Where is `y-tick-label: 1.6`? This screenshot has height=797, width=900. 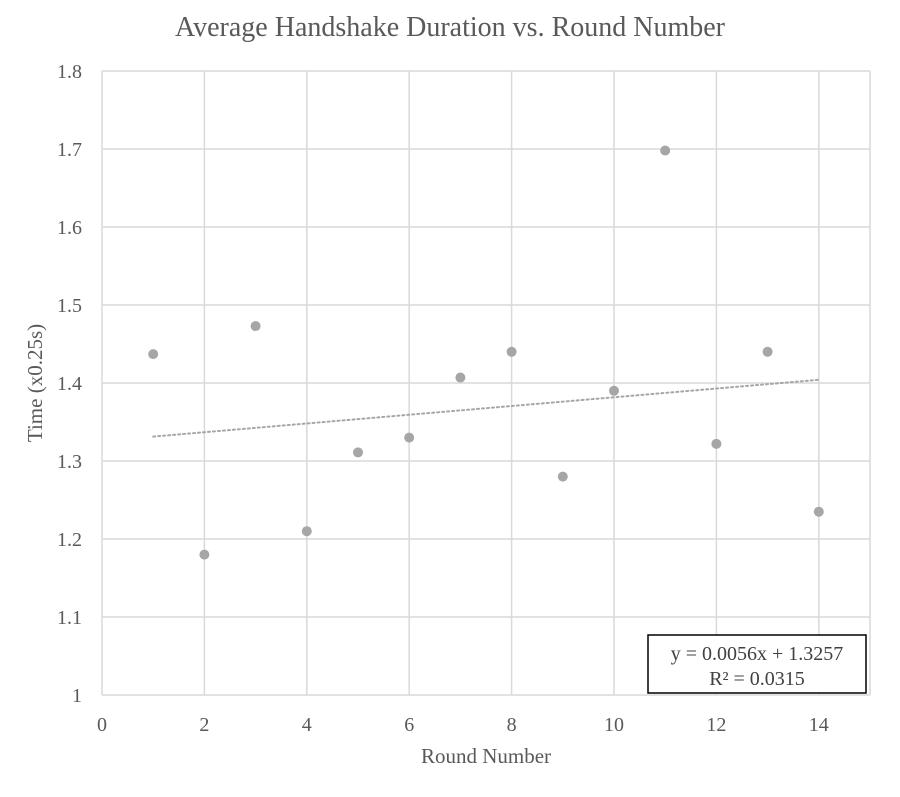
y-tick-label: 1.6 is located at coordinates (69, 228).